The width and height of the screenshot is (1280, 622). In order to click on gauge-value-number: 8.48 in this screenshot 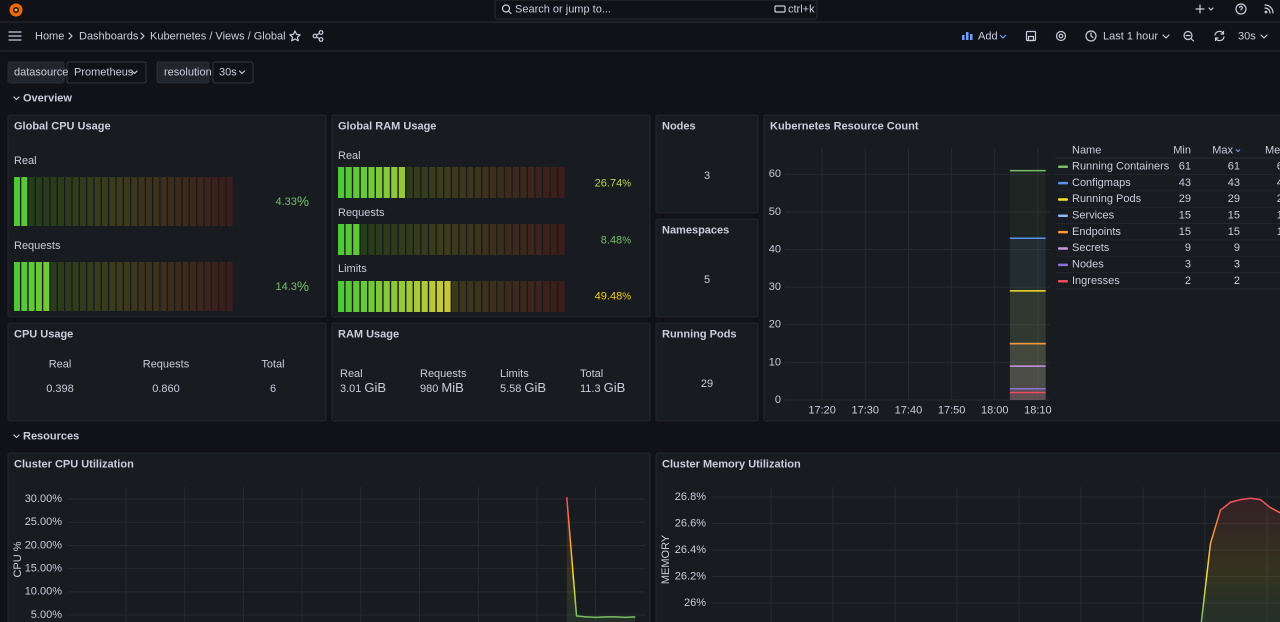, I will do `click(611, 240)`.